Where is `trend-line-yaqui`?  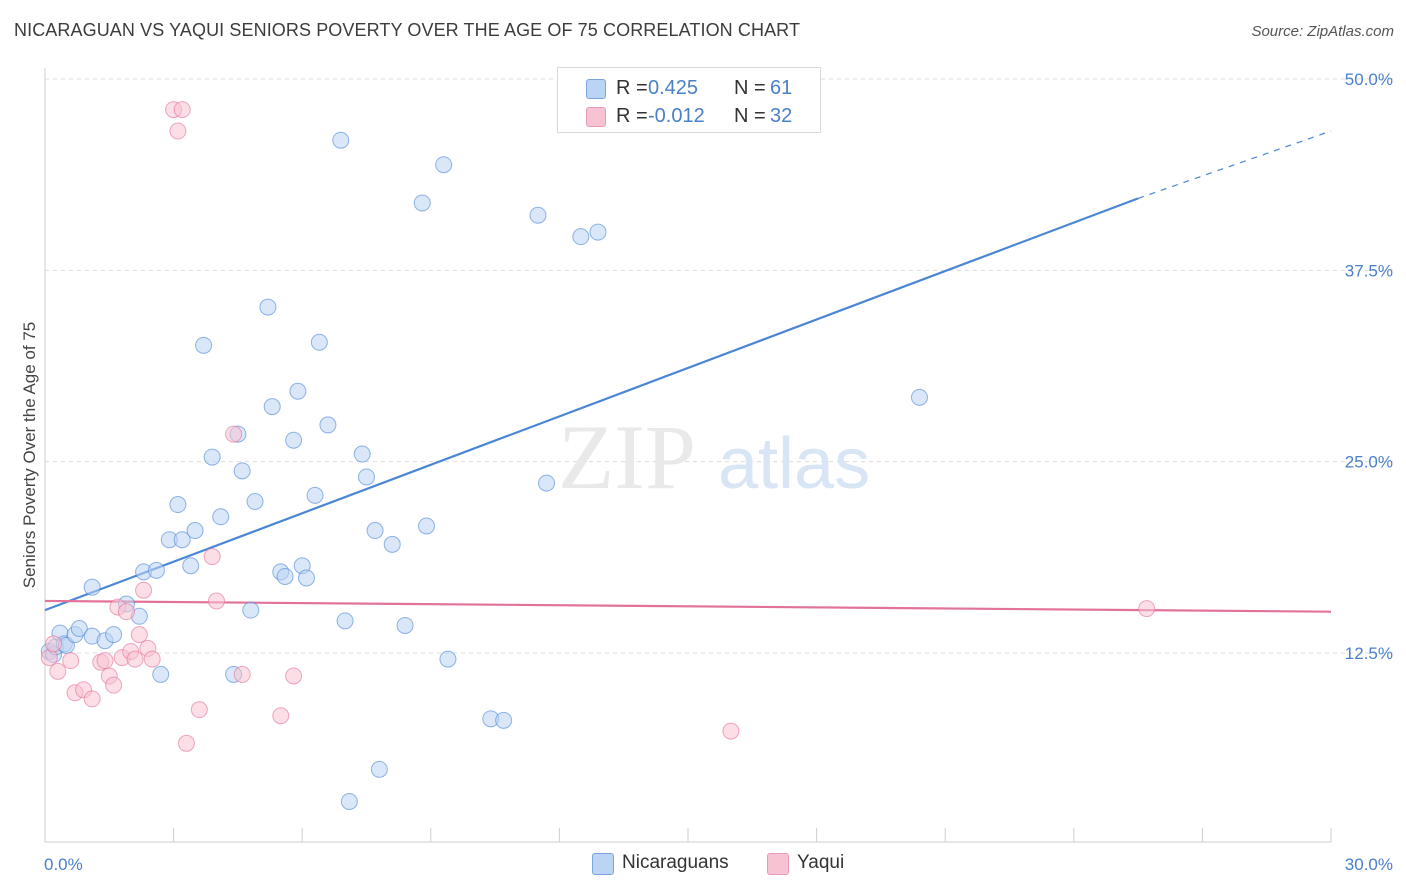 trend-line-yaqui is located at coordinates (688, 606).